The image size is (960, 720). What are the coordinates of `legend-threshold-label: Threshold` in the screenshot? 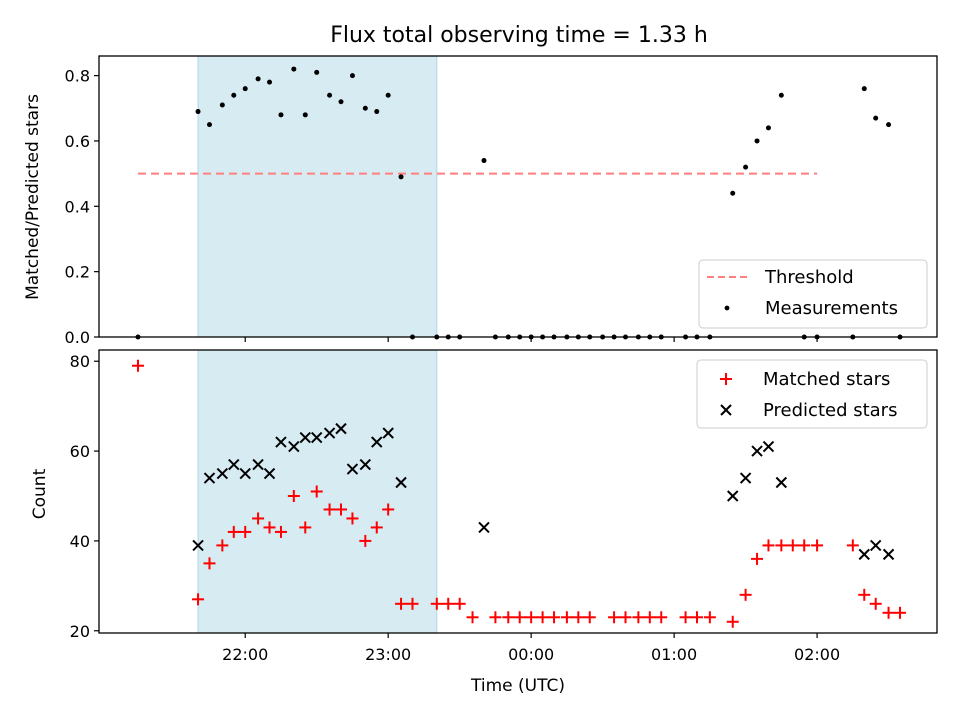 It's located at (809, 277).